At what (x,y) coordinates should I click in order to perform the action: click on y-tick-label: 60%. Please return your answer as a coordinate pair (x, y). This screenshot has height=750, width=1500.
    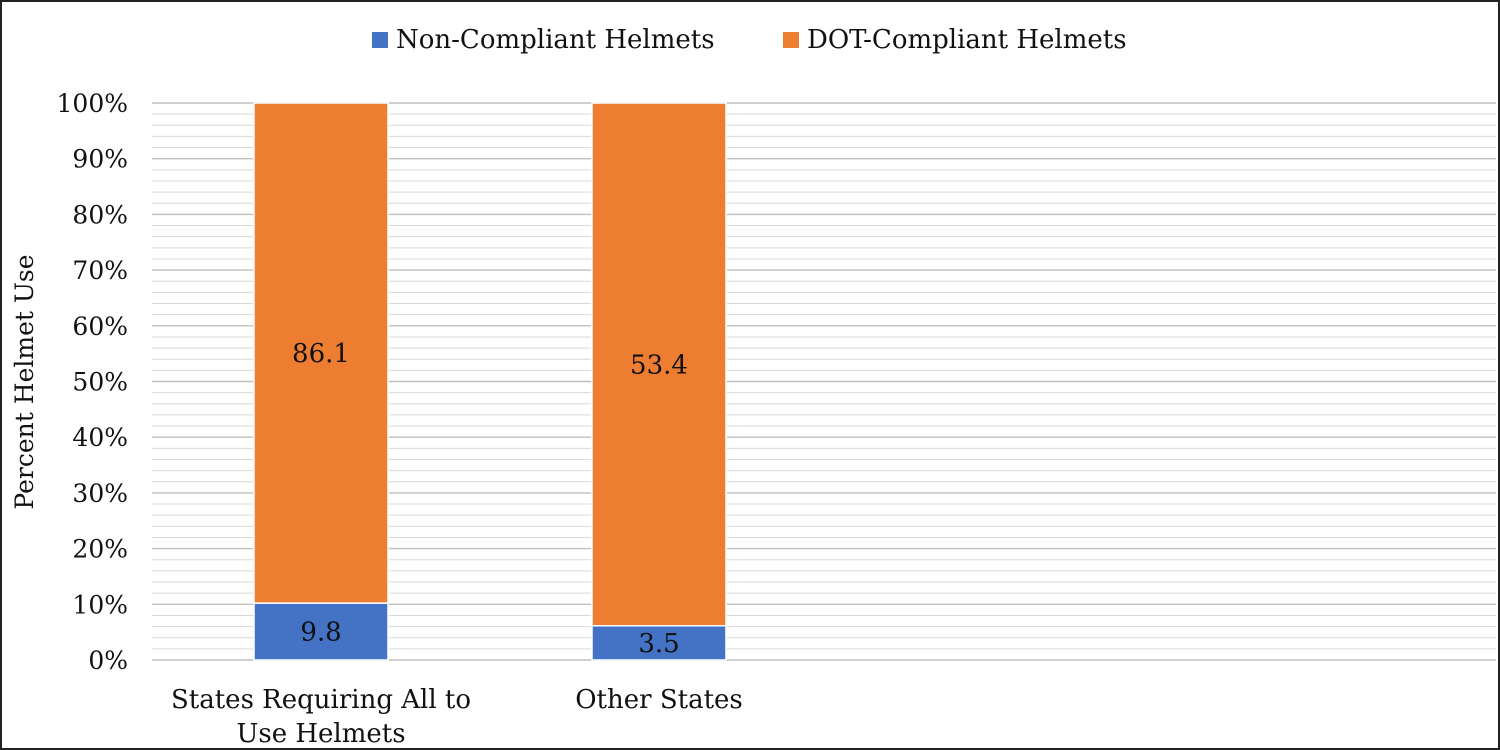
    Looking at the image, I should click on (100, 326).